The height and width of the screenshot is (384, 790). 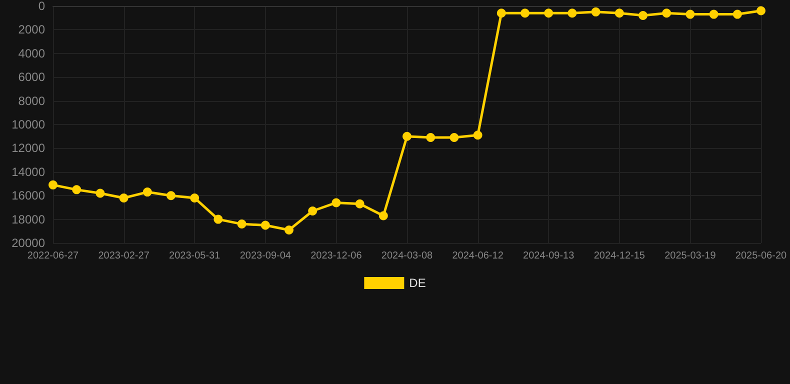 I want to click on y-tick-label: 18000, so click(x=29, y=219).